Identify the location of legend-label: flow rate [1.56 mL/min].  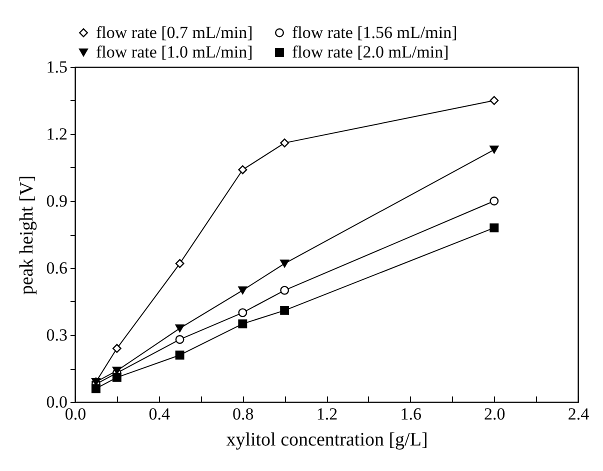
(375, 32).